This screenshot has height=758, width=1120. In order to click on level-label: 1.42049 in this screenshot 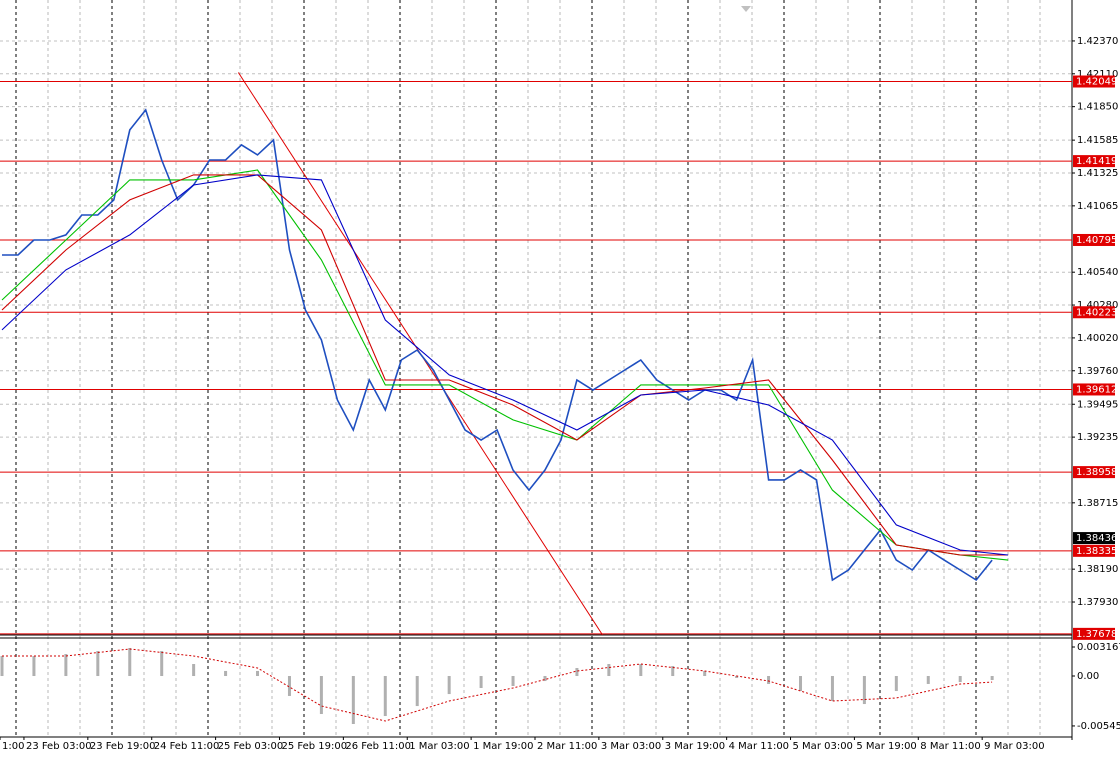, I will do `click(1096, 82)`.